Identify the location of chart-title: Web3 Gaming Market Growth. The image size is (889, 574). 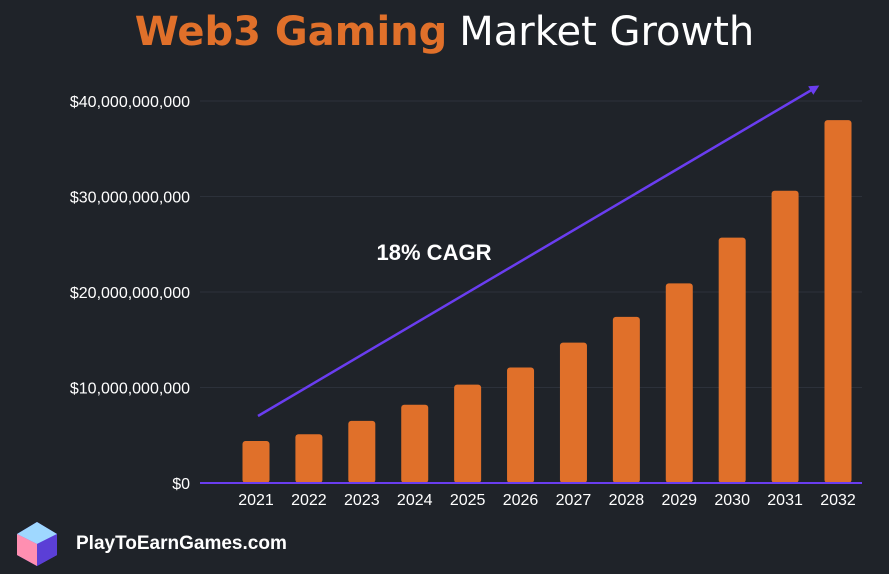
(444, 32).